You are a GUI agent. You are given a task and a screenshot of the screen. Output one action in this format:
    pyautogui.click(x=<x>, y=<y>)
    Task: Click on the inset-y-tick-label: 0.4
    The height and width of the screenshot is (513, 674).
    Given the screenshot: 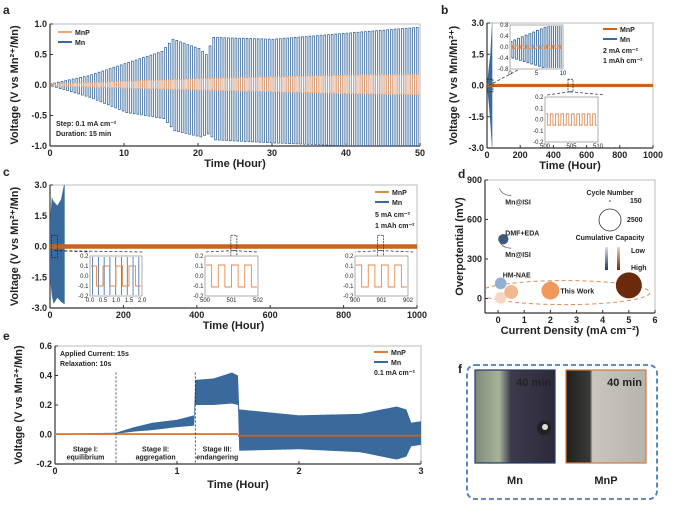 What is the action you would take?
    pyautogui.click(x=504, y=37)
    